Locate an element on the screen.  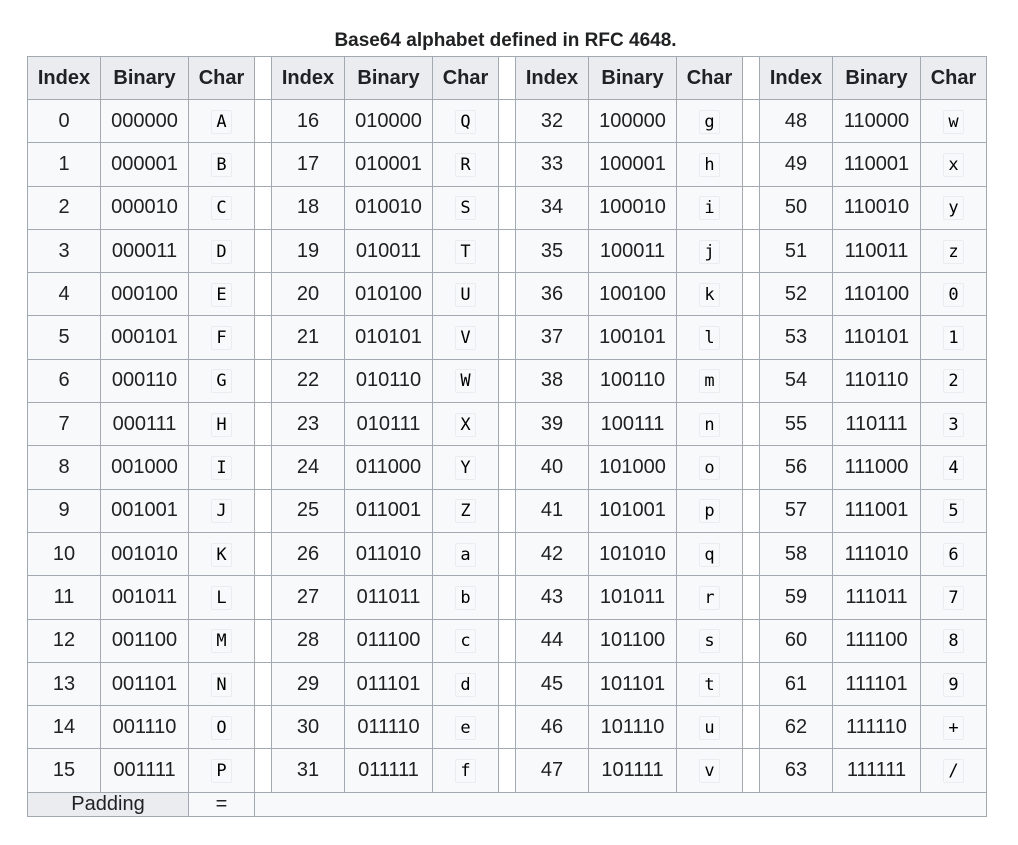
base64-char: 1 is located at coordinates (953, 338).